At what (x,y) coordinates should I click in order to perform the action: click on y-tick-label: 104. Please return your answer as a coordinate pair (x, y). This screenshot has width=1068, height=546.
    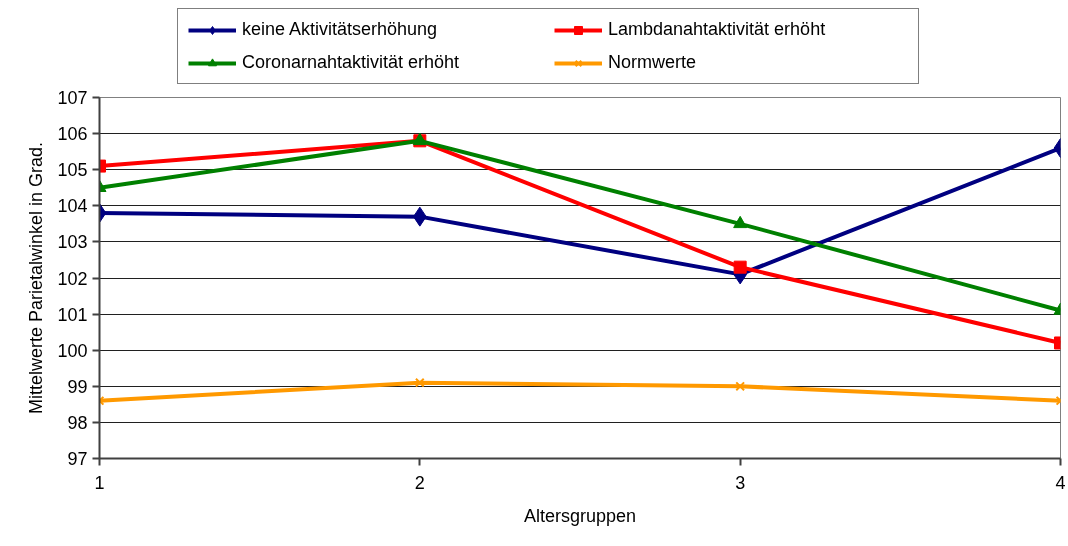
    Looking at the image, I should click on (72, 206).